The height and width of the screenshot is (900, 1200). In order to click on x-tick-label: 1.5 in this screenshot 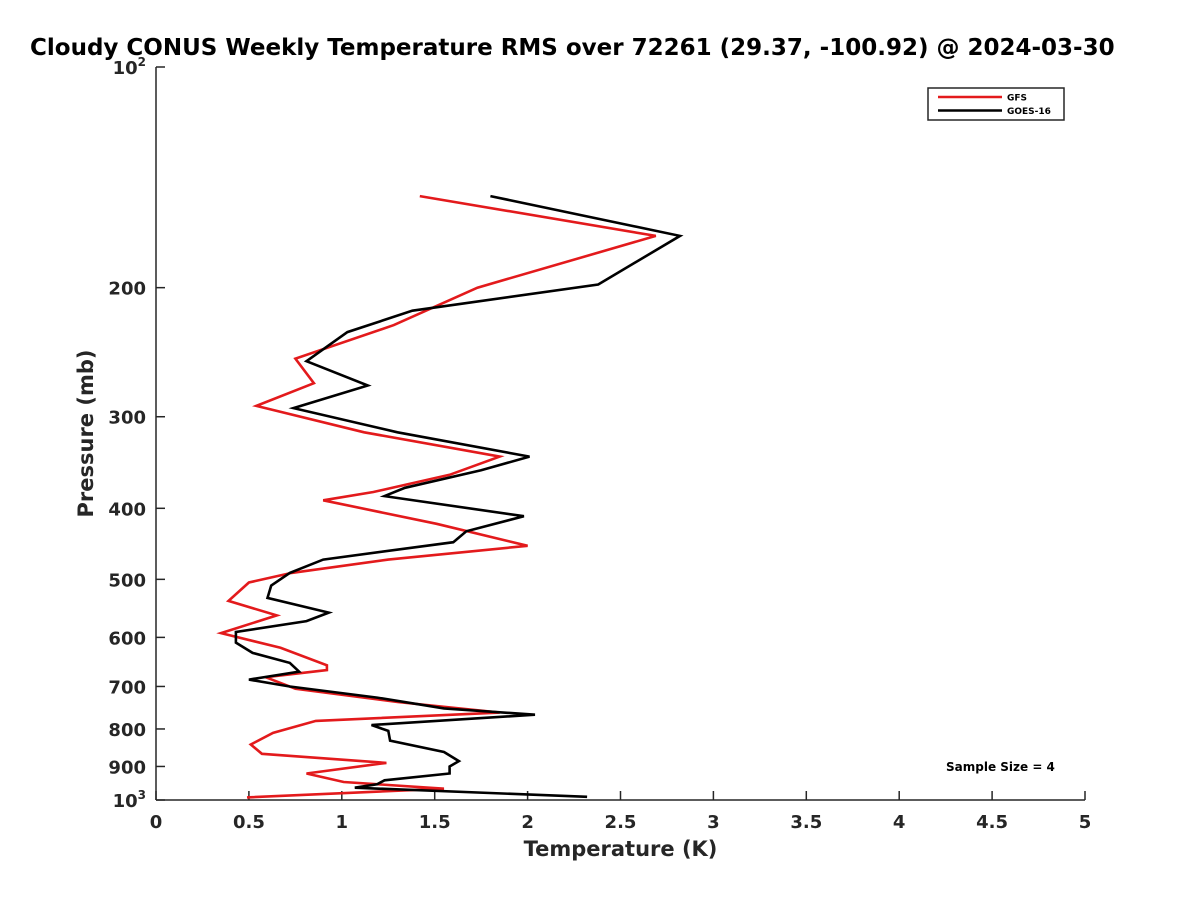, I will do `click(435, 822)`.